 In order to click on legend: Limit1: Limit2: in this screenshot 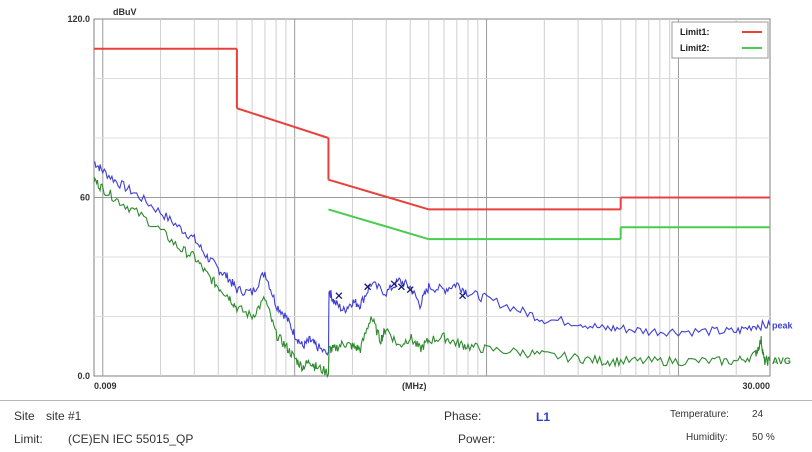, I will do `click(720, 40)`.